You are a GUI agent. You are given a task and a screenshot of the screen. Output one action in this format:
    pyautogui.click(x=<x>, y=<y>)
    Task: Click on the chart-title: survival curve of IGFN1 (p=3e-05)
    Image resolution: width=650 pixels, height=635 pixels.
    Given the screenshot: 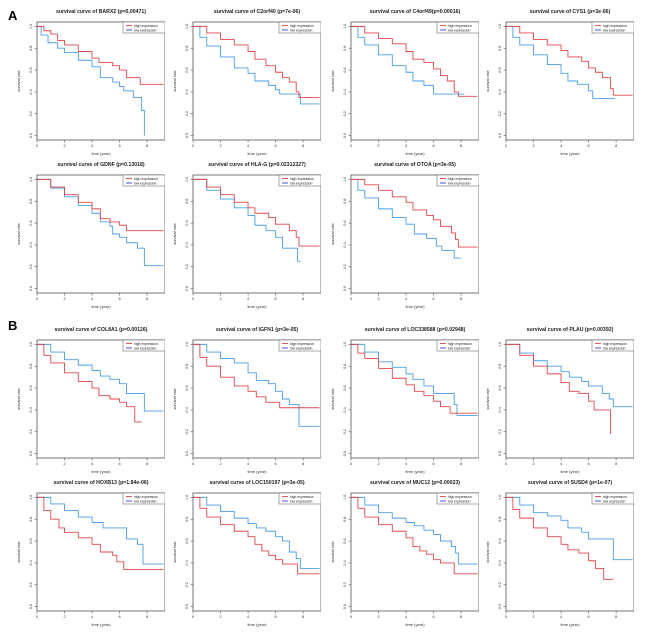 What is the action you would take?
    pyautogui.click(x=257, y=330)
    